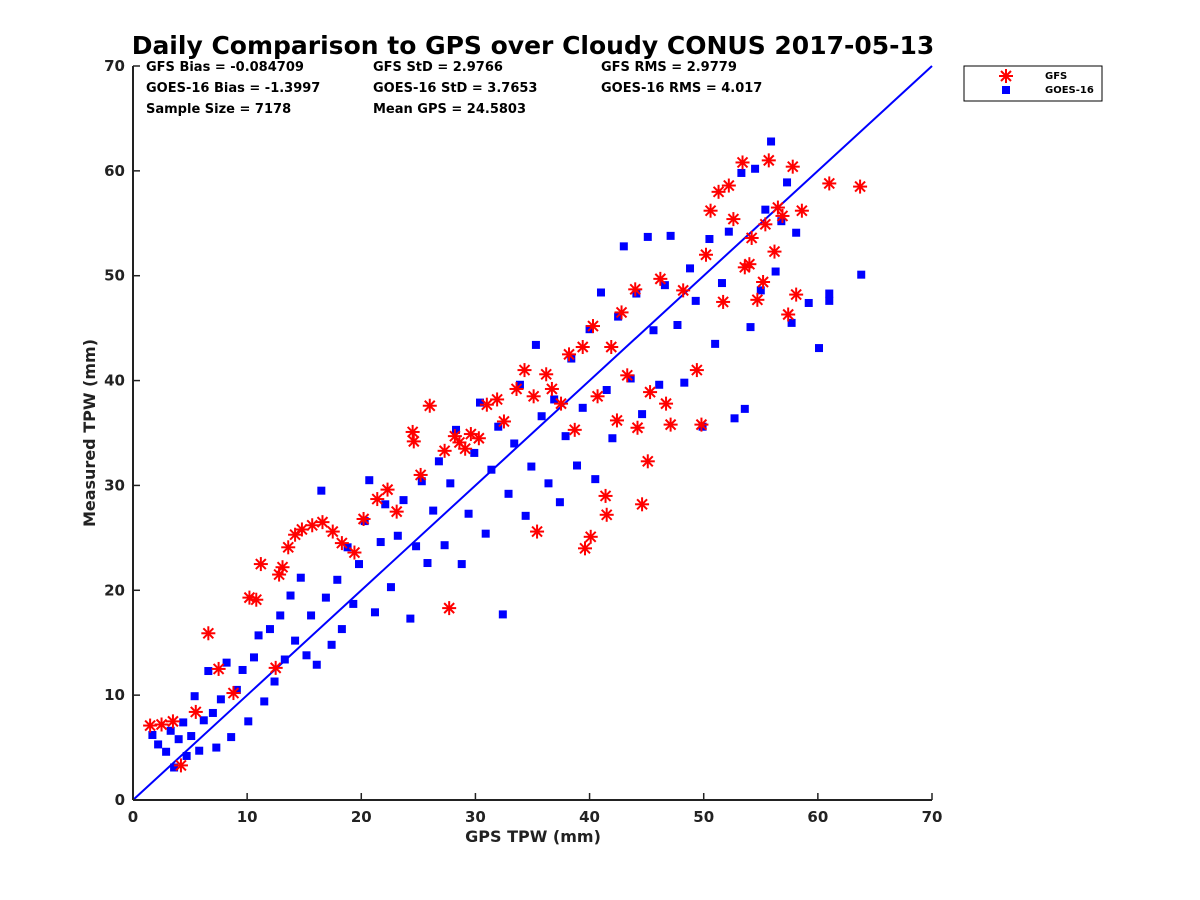 The width and height of the screenshot is (1200, 900). Describe the element at coordinates (475, 817) in the screenshot. I see `x-tick-label: 30` at that location.